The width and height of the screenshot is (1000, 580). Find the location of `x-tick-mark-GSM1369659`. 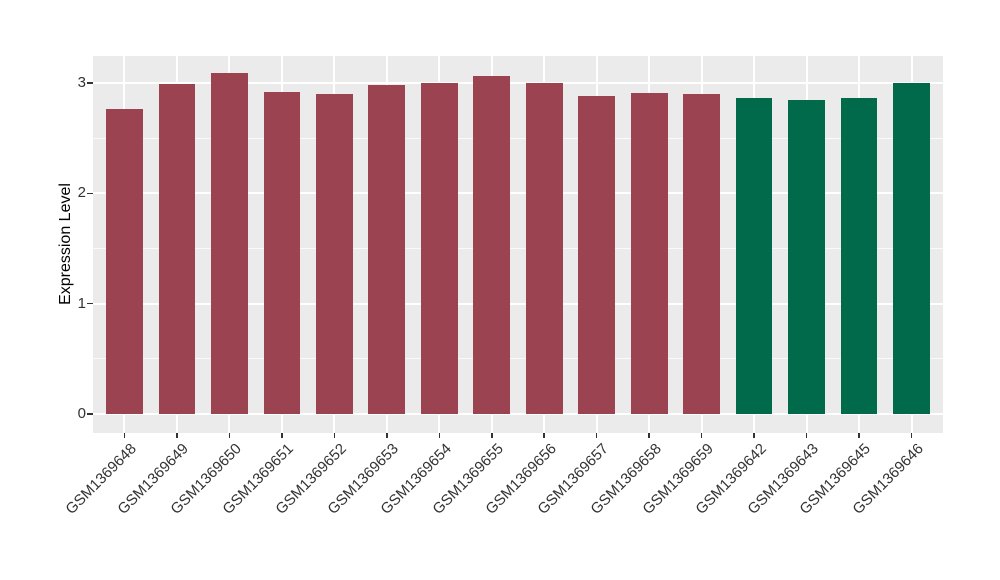

x-tick-mark-GSM1369659 is located at coordinates (701, 435).